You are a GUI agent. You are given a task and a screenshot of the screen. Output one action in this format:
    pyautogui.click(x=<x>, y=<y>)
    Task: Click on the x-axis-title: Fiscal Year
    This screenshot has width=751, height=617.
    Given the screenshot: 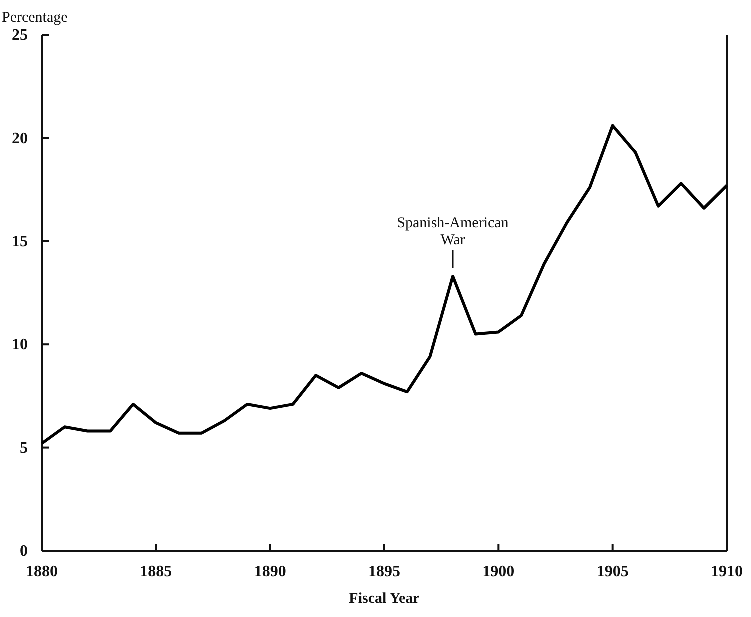 What is the action you would take?
    pyautogui.click(x=384, y=599)
    